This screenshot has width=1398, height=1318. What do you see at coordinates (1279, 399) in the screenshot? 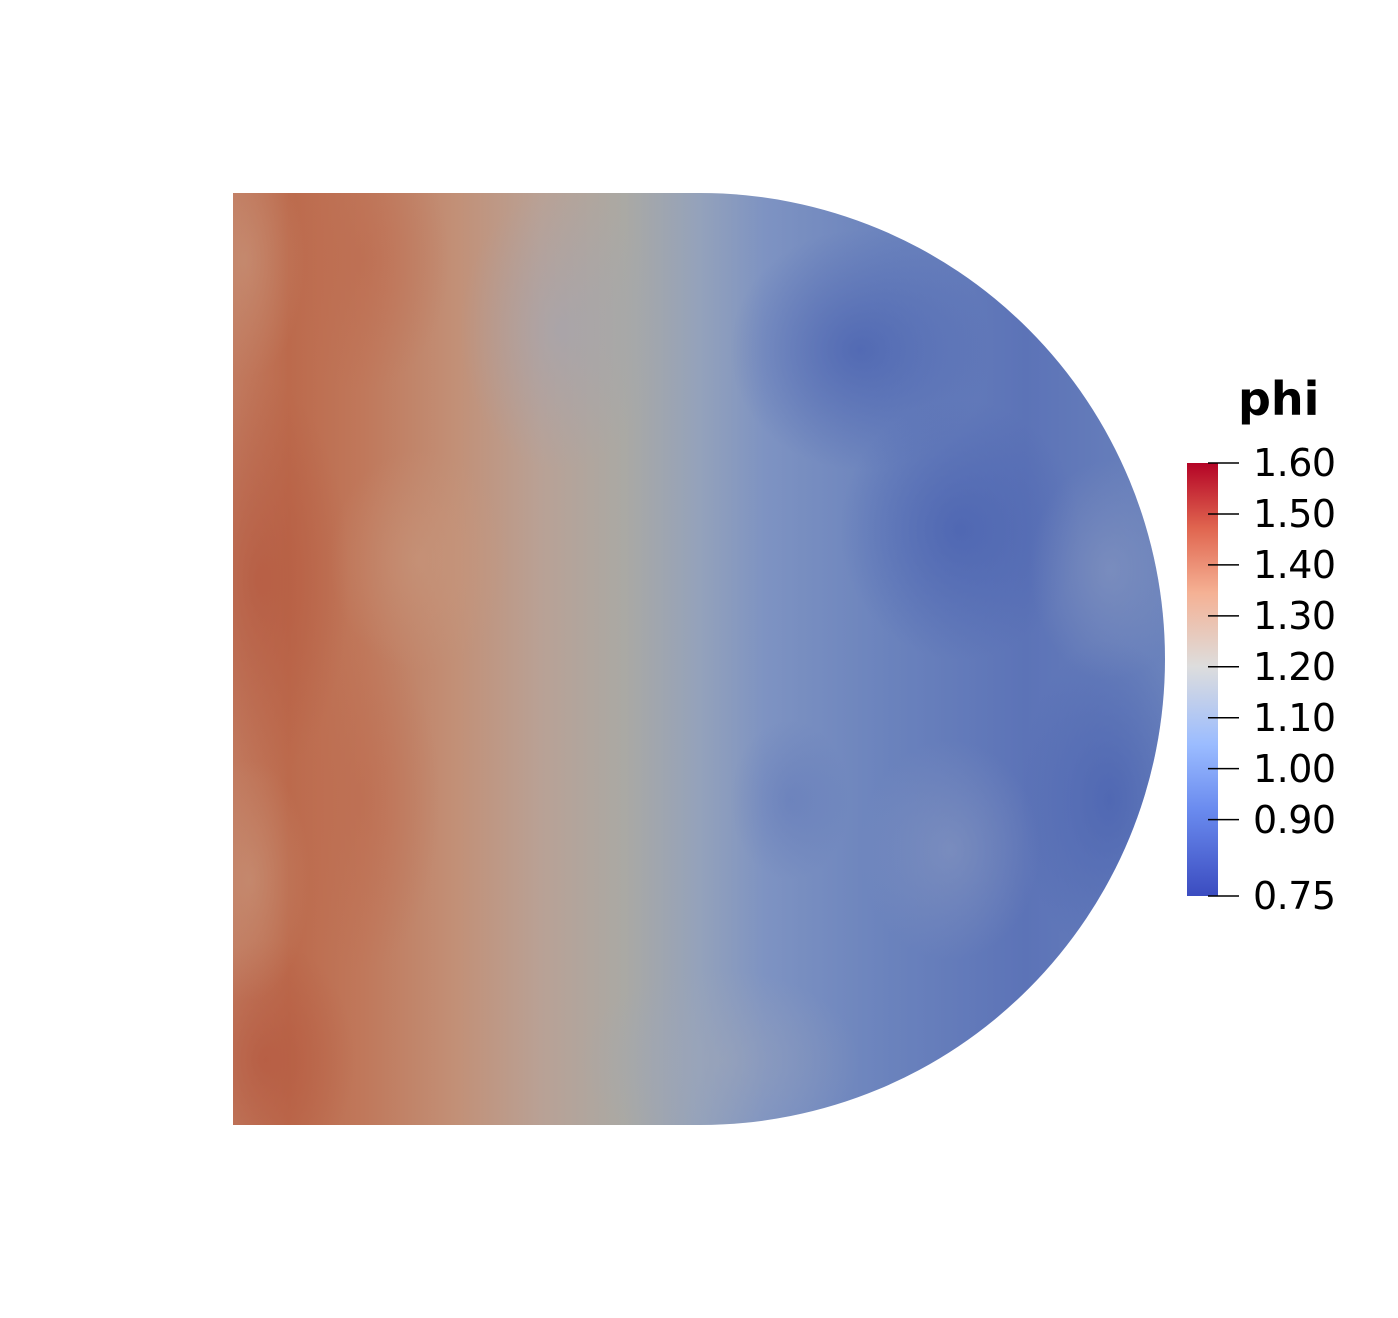
I see `scalar-bar-title: phi` at bounding box center [1279, 399].